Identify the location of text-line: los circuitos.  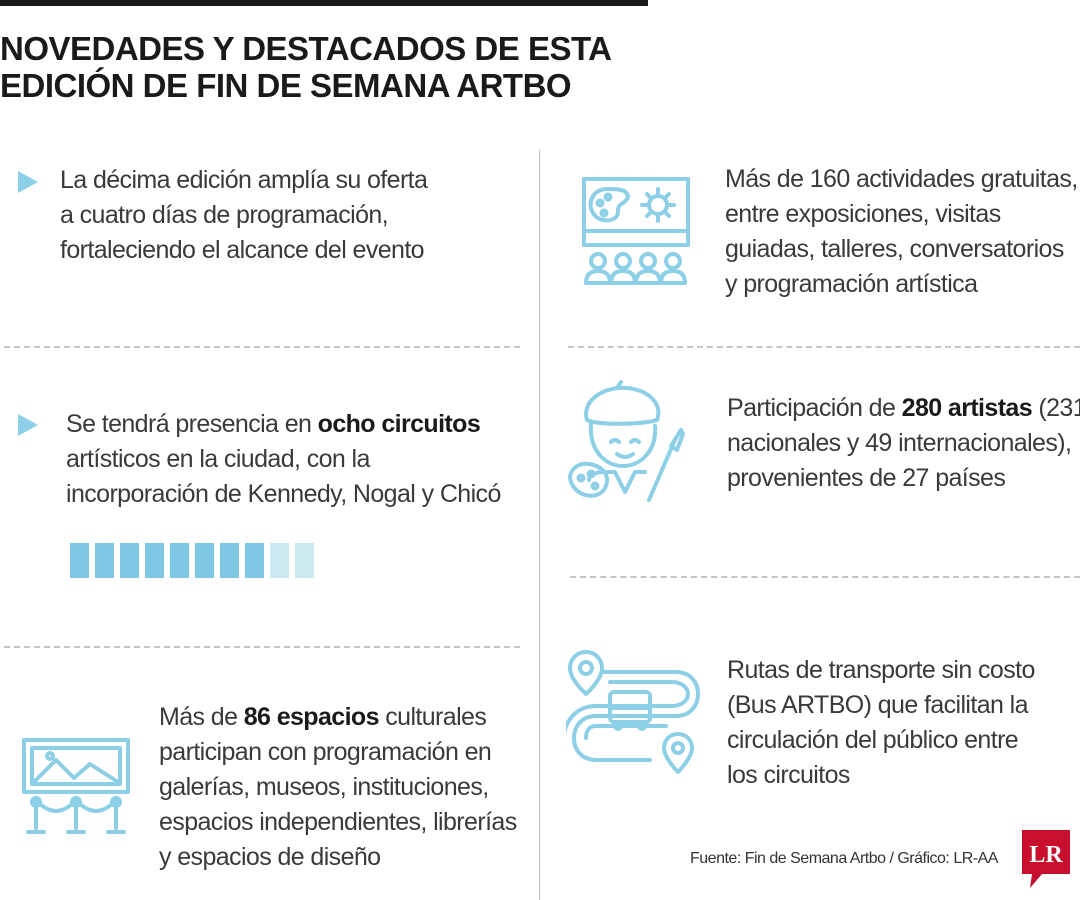
(788, 775).